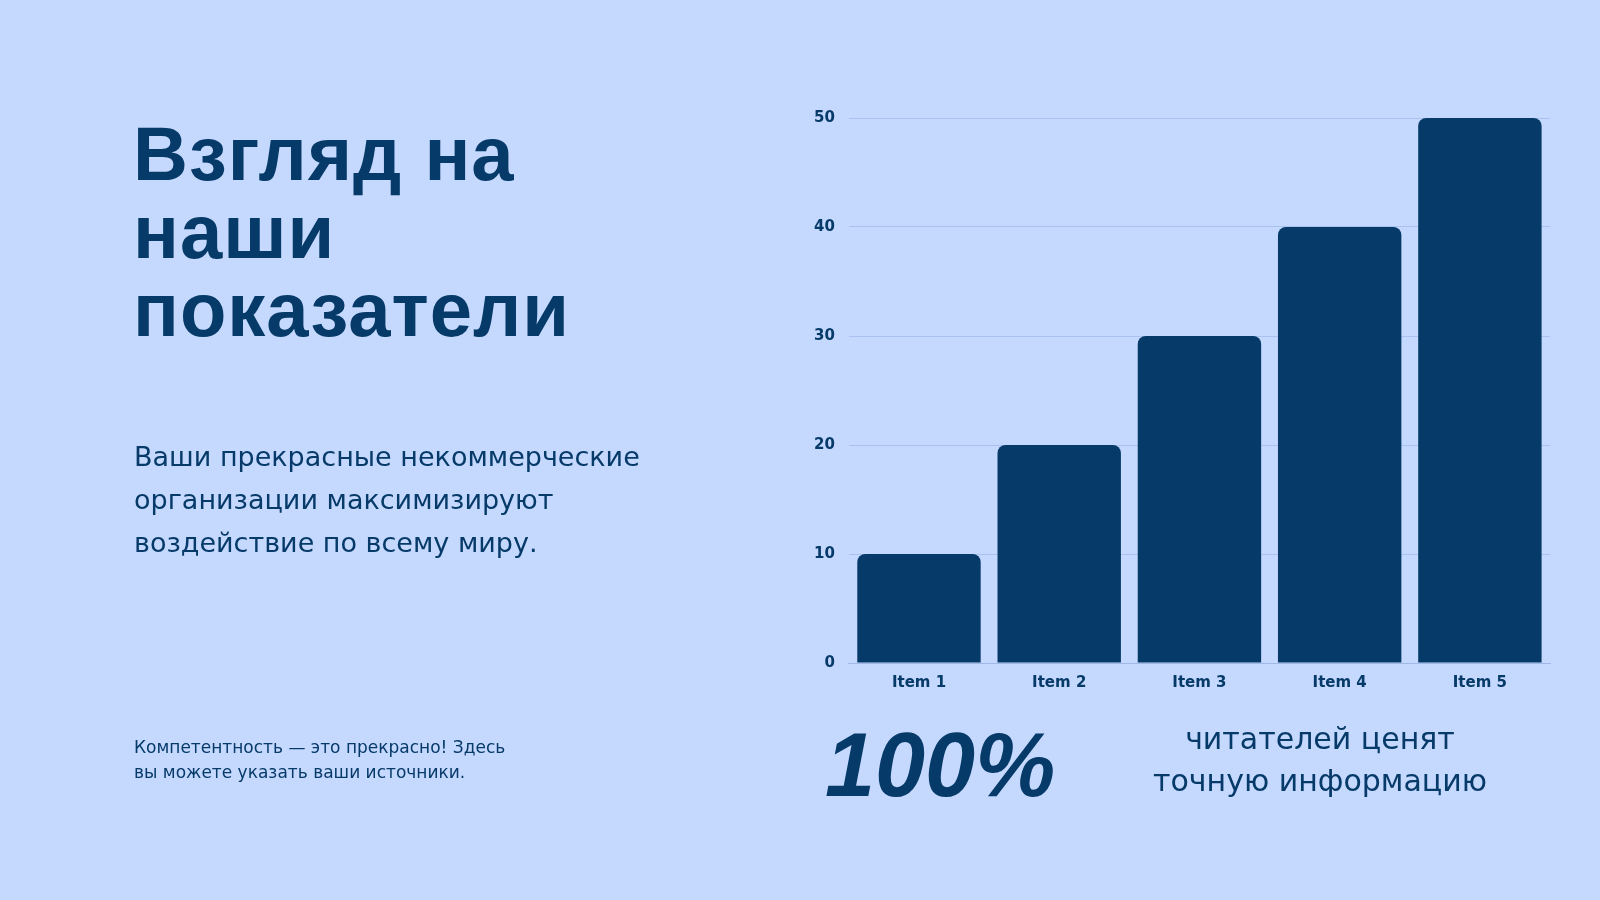 The height and width of the screenshot is (900, 1600). I want to click on y-tick-label: 20, so click(824, 443).